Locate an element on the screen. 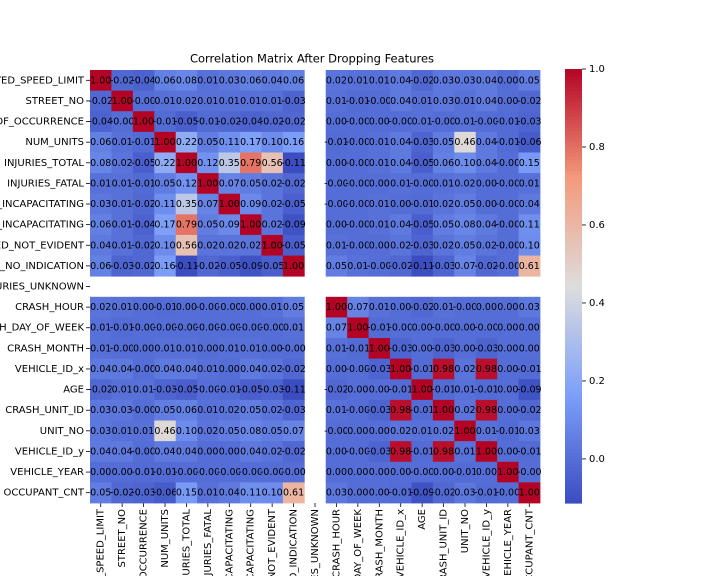 Image resolution: width=720 pixels, height=576 pixels. y-tick-label: CRASH_MONTH is located at coordinates (45, 348).